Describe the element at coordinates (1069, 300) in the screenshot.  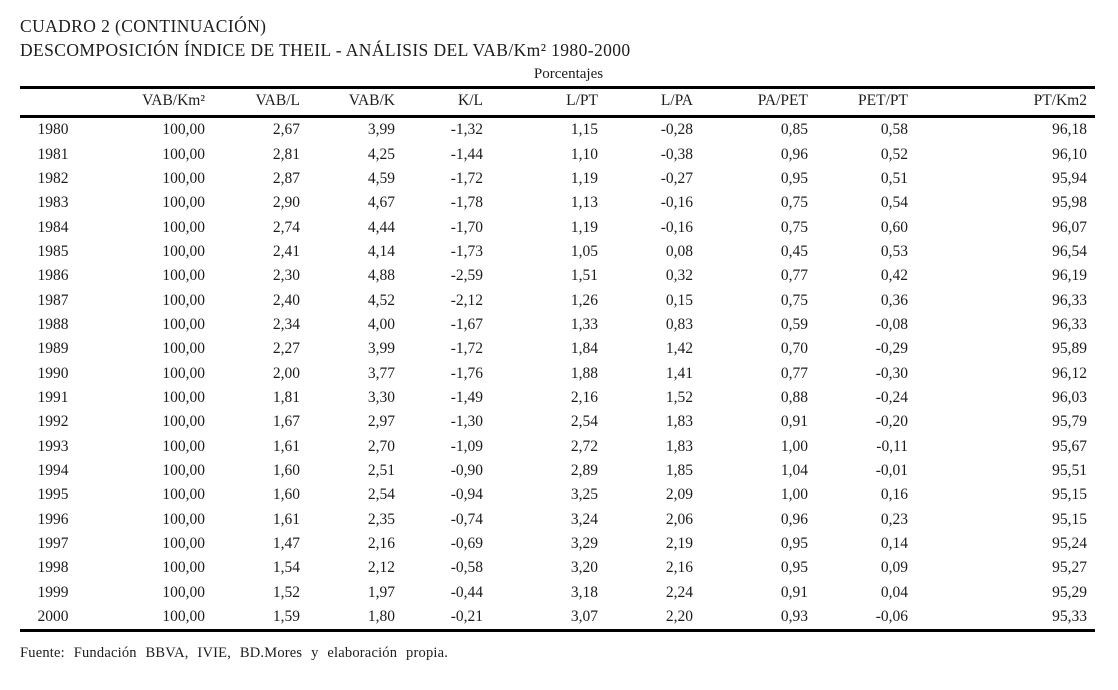
I see `value-cell: 96,33` at that location.